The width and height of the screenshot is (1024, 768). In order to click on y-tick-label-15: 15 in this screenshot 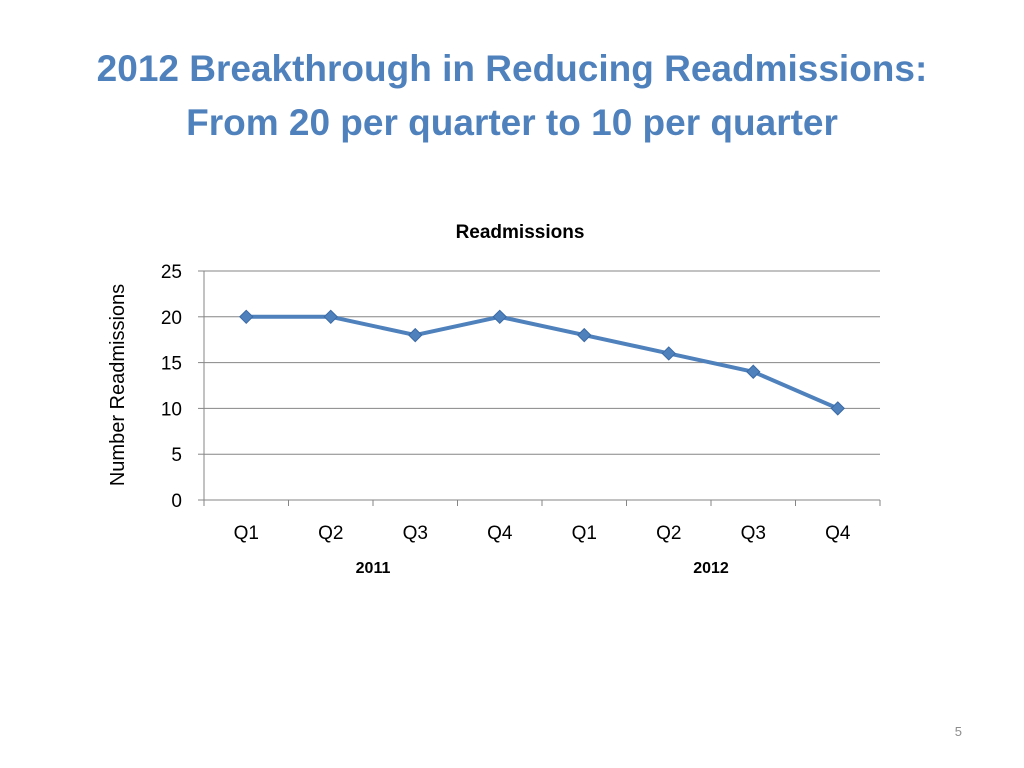, I will do `click(171, 364)`.